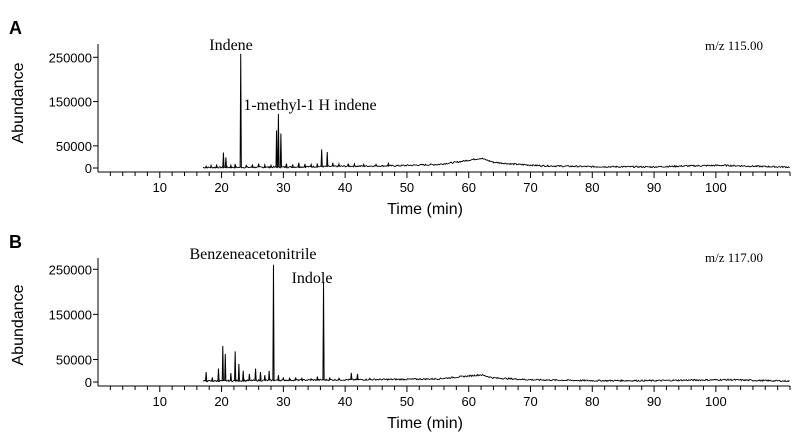 This screenshot has width=810, height=446. Describe the element at coordinates (221, 187) in the screenshot. I see `x-tick-label-a: 20` at that location.